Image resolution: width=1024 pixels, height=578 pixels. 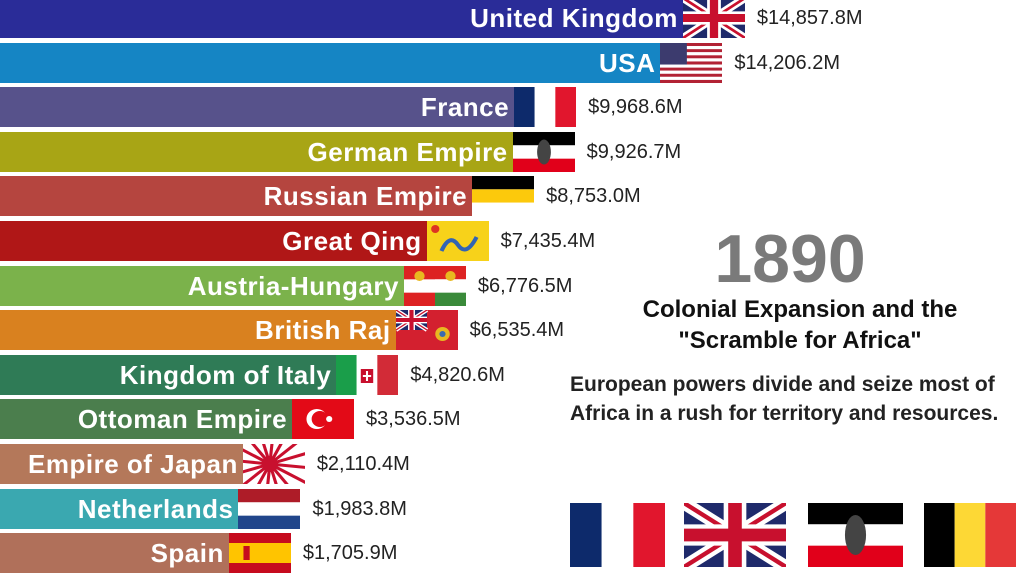 What do you see at coordinates (269, 508) in the screenshot?
I see `netherlands-flag-icon` at bounding box center [269, 508].